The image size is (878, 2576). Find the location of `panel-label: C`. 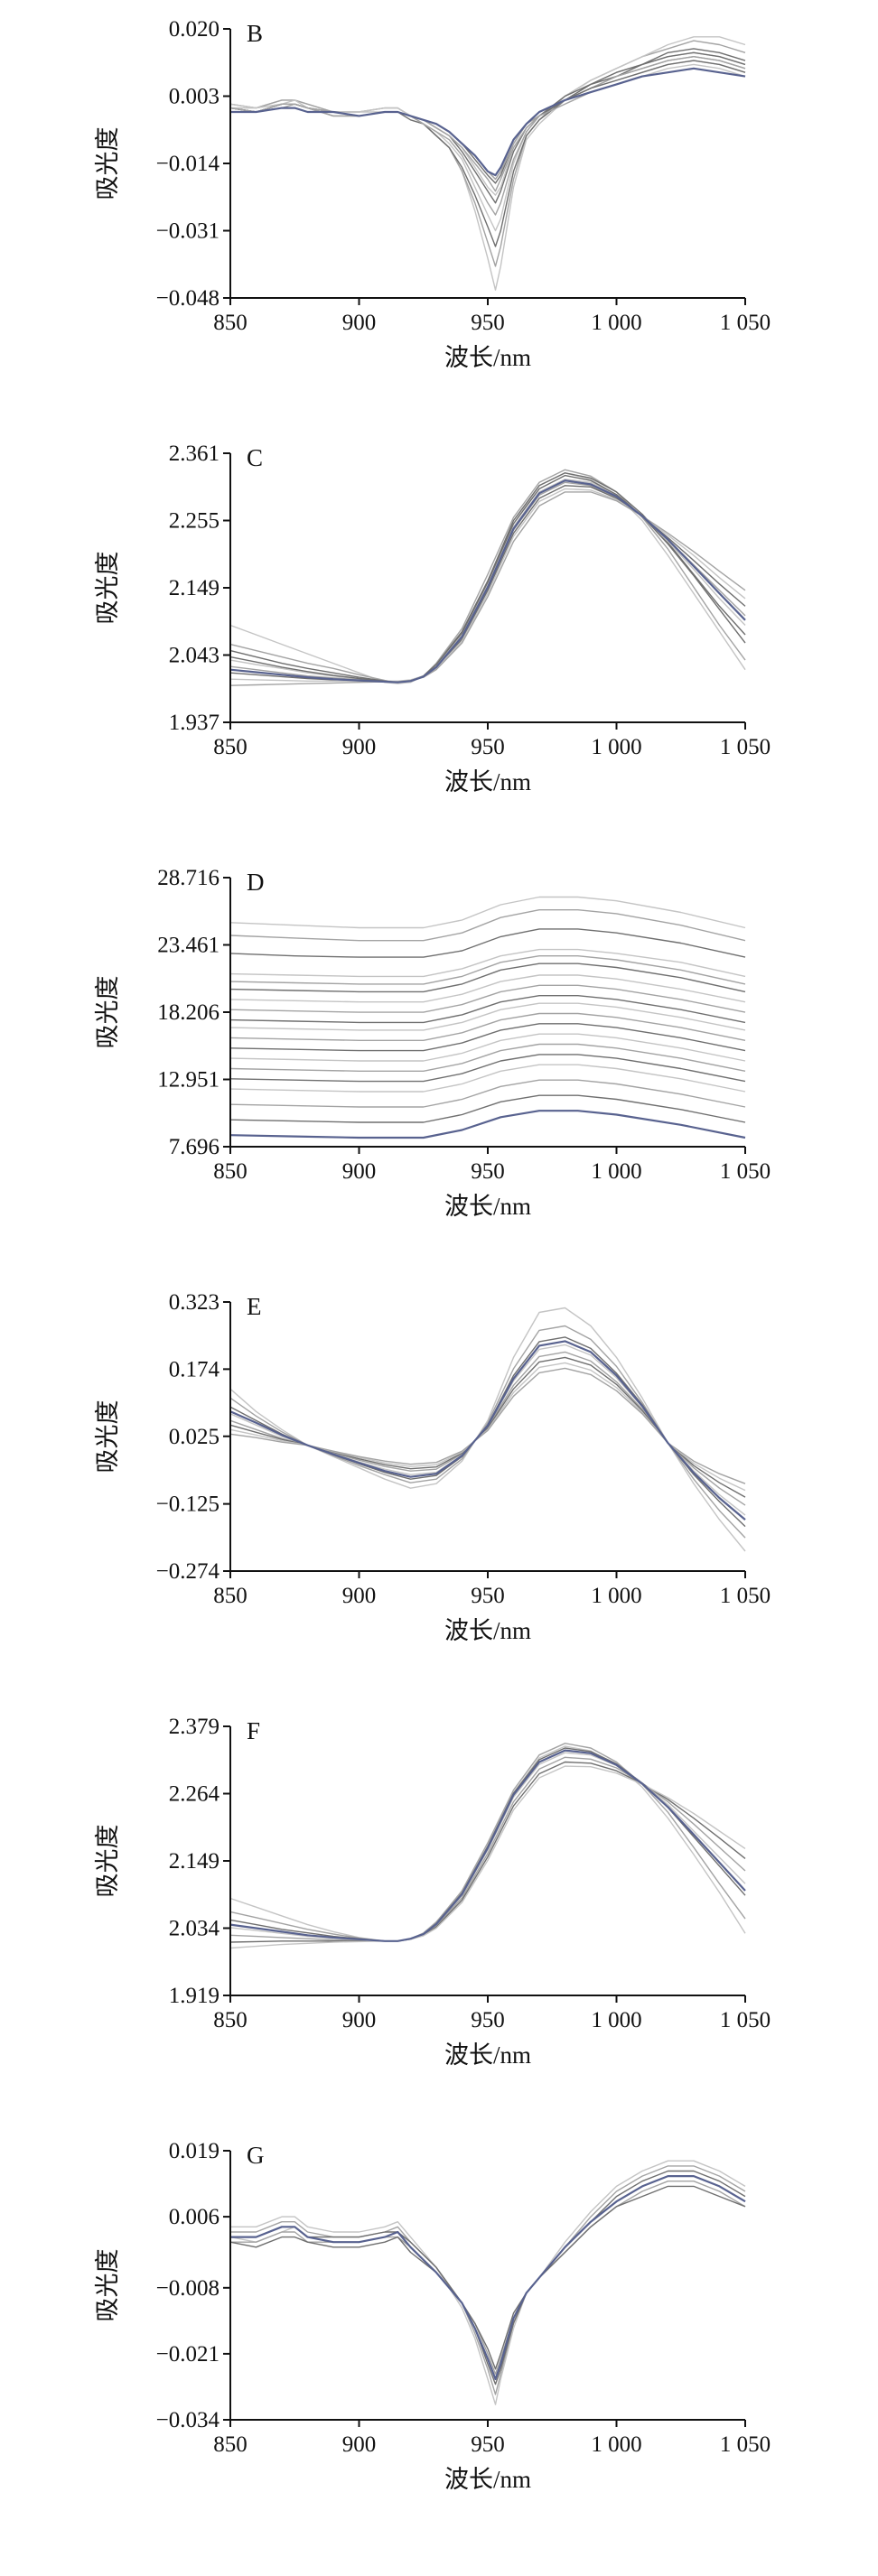

panel-label: C is located at coordinates (255, 457).